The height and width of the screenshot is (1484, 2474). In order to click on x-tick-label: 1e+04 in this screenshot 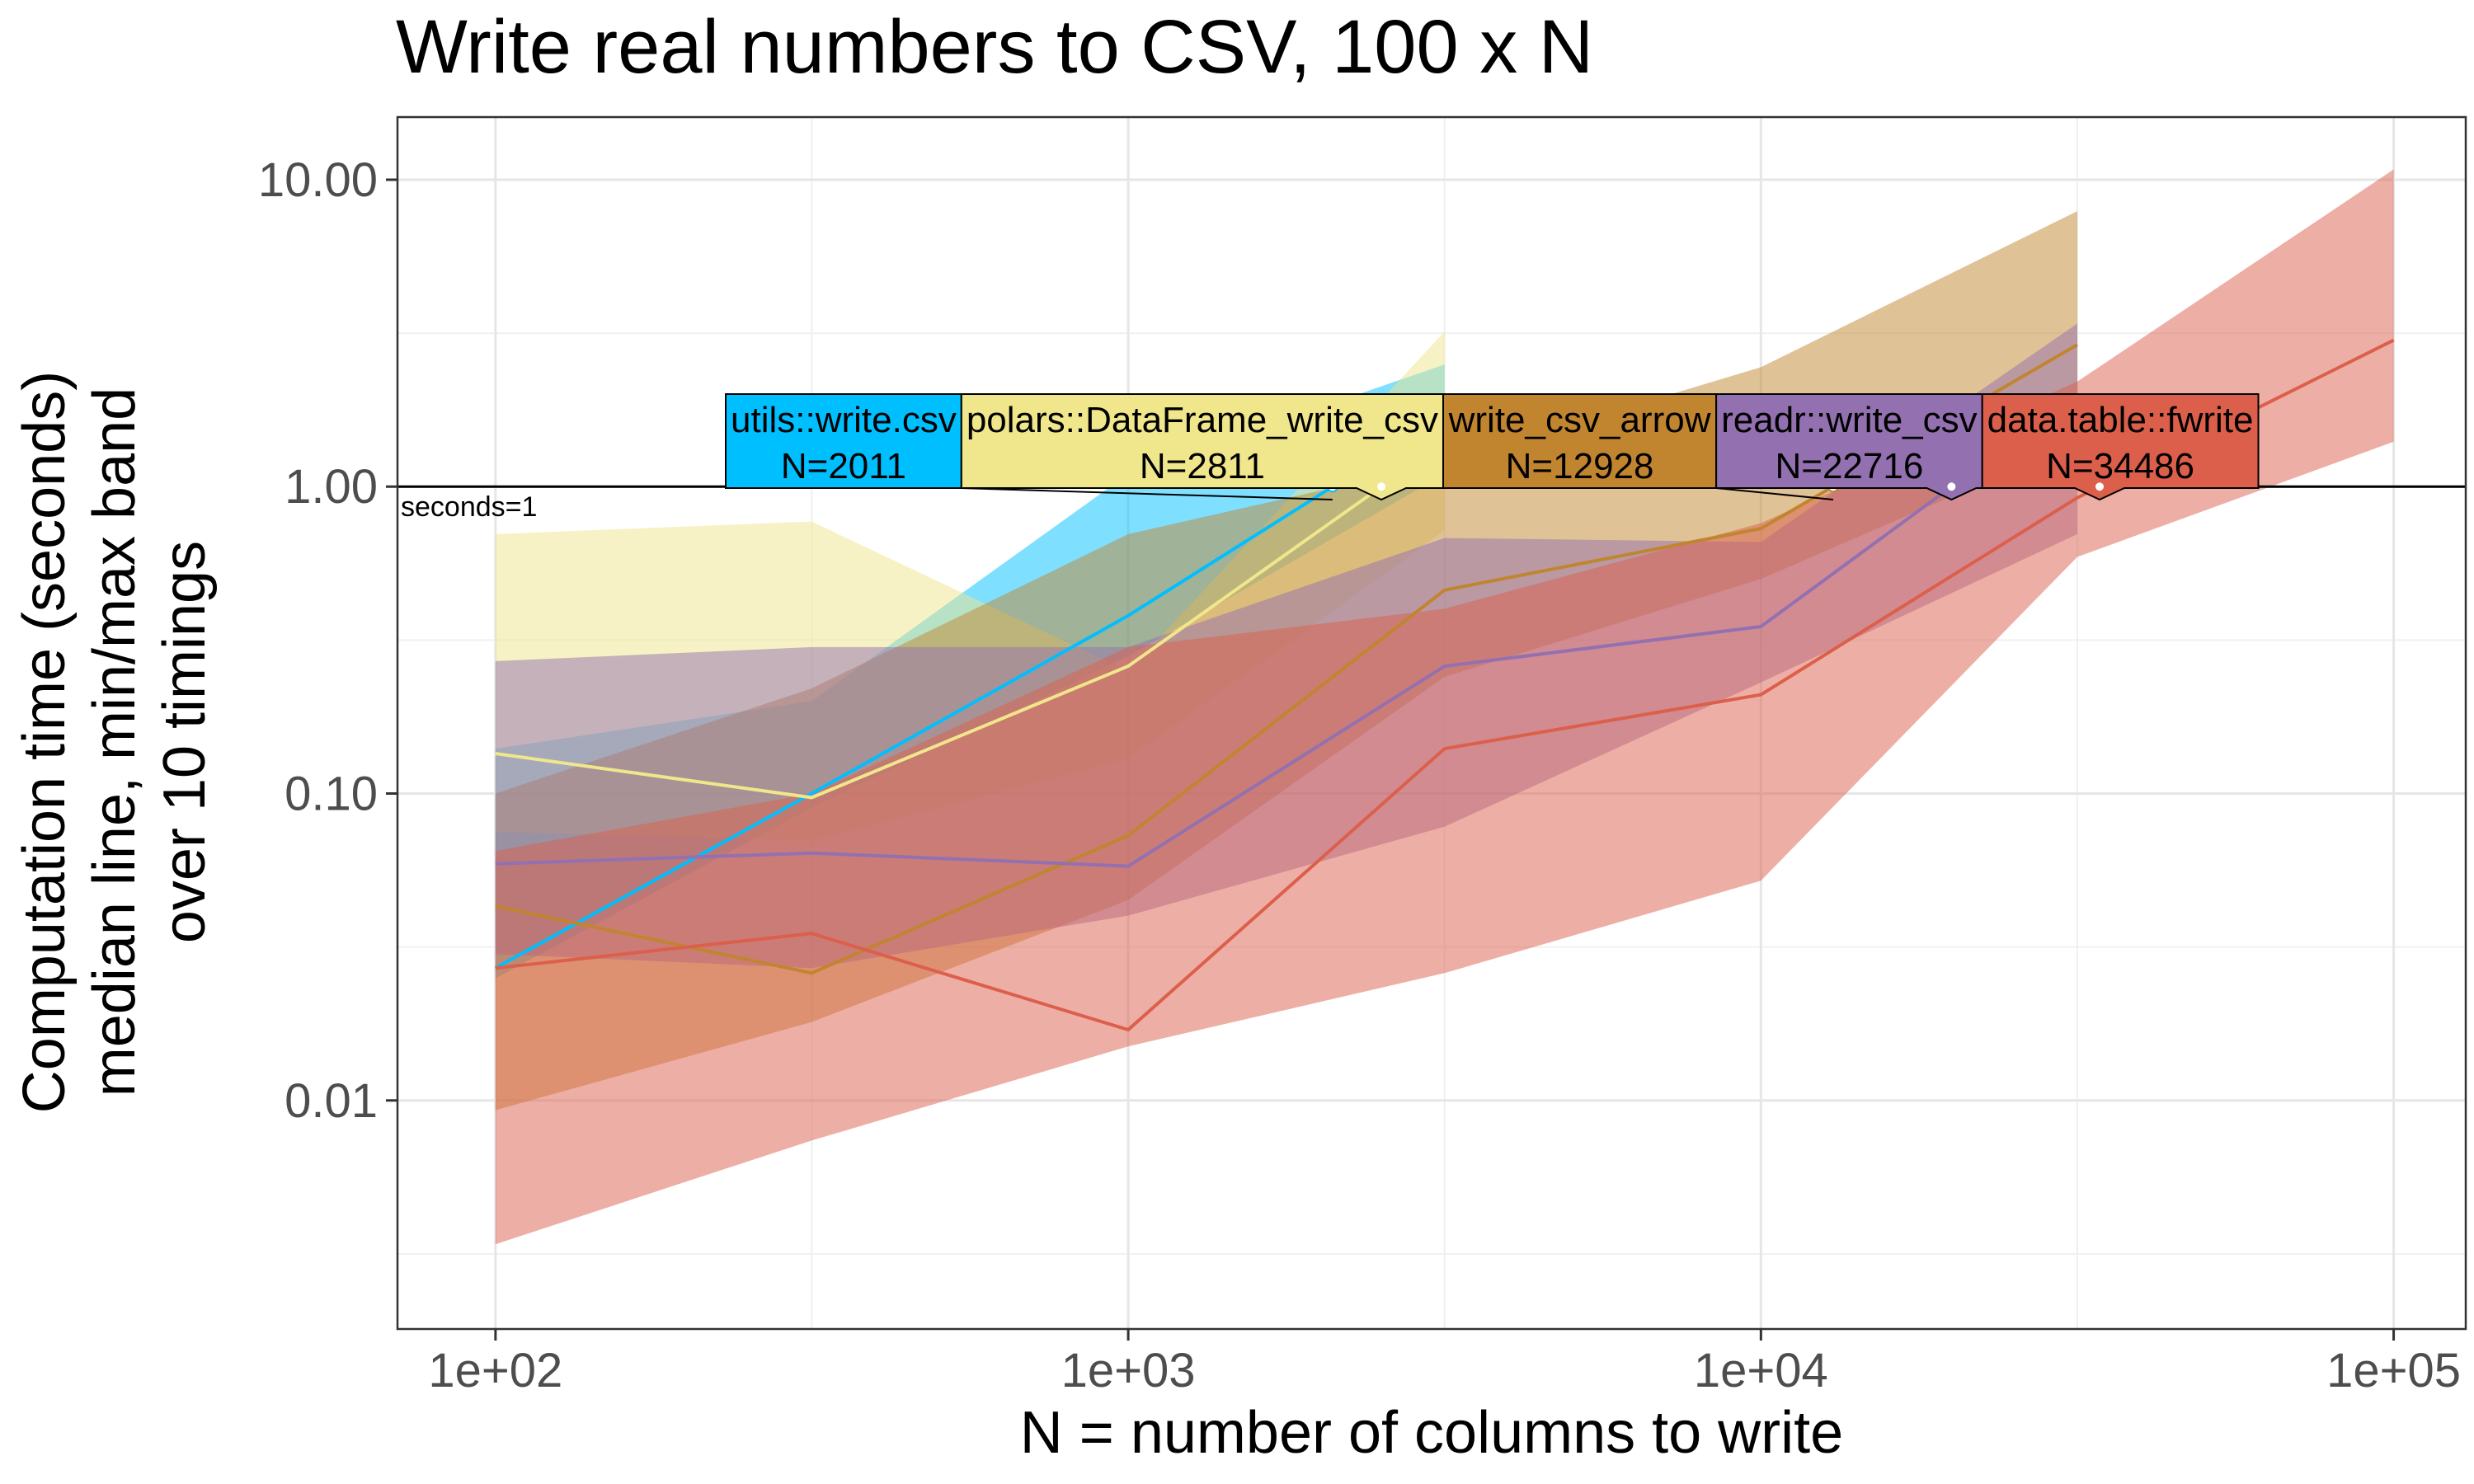, I will do `click(1761, 1370)`.